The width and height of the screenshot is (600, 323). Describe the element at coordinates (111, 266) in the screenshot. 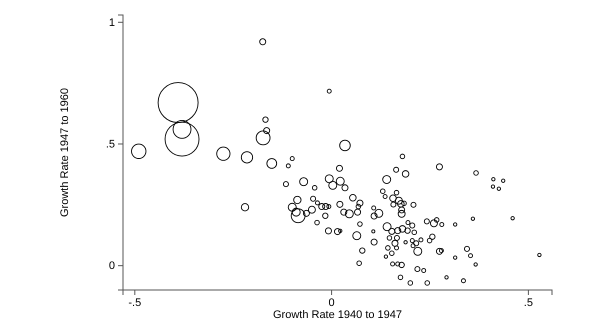

I see `y-tick-label: 0` at that location.